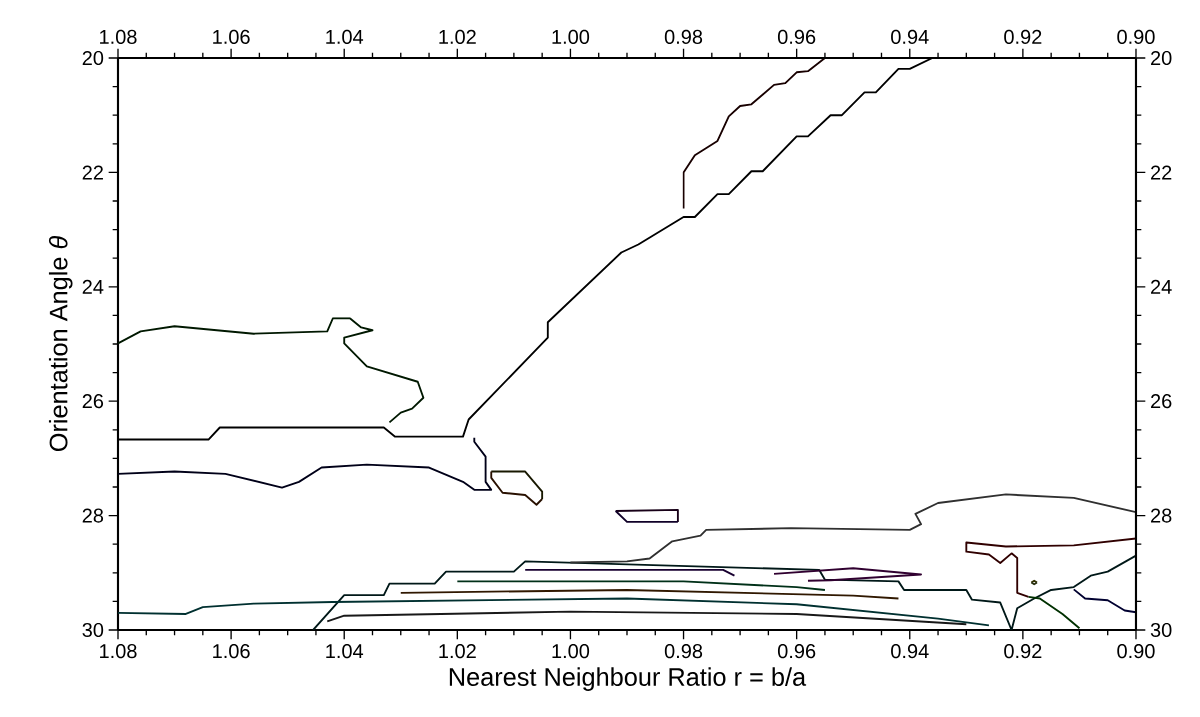  What do you see at coordinates (60, 343) in the screenshot?
I see `y-axis-title: Orientation Angle θ` at bounding box center [60, 343].